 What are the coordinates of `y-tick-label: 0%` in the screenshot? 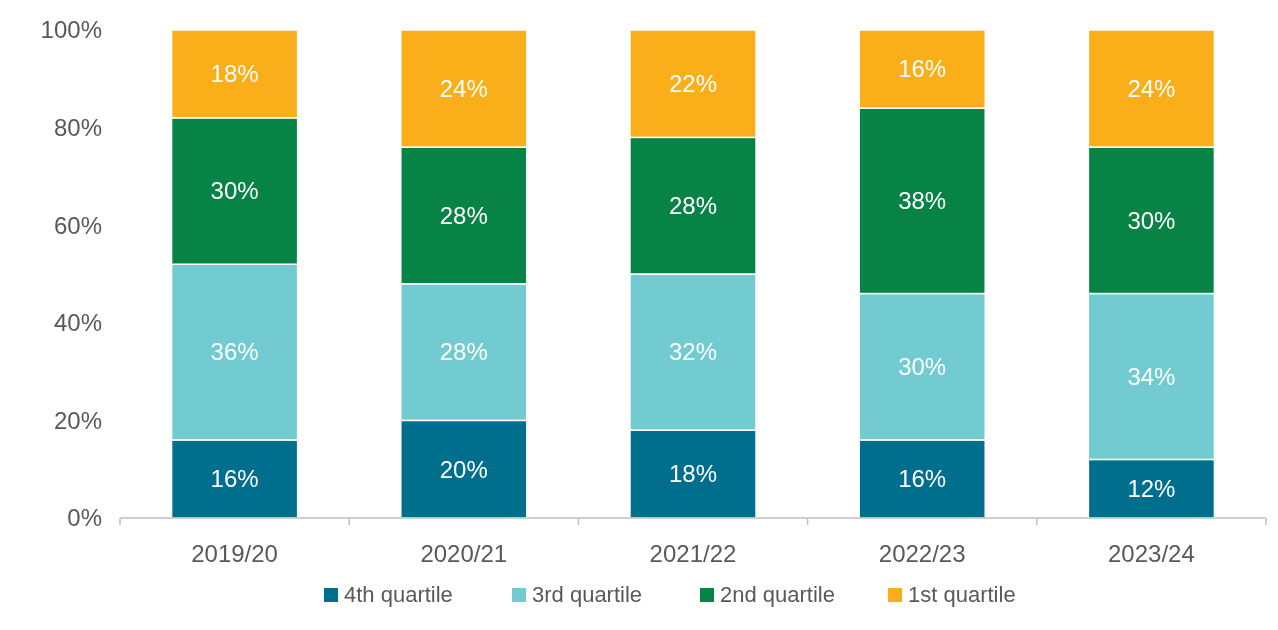 It's located at (84, 518).